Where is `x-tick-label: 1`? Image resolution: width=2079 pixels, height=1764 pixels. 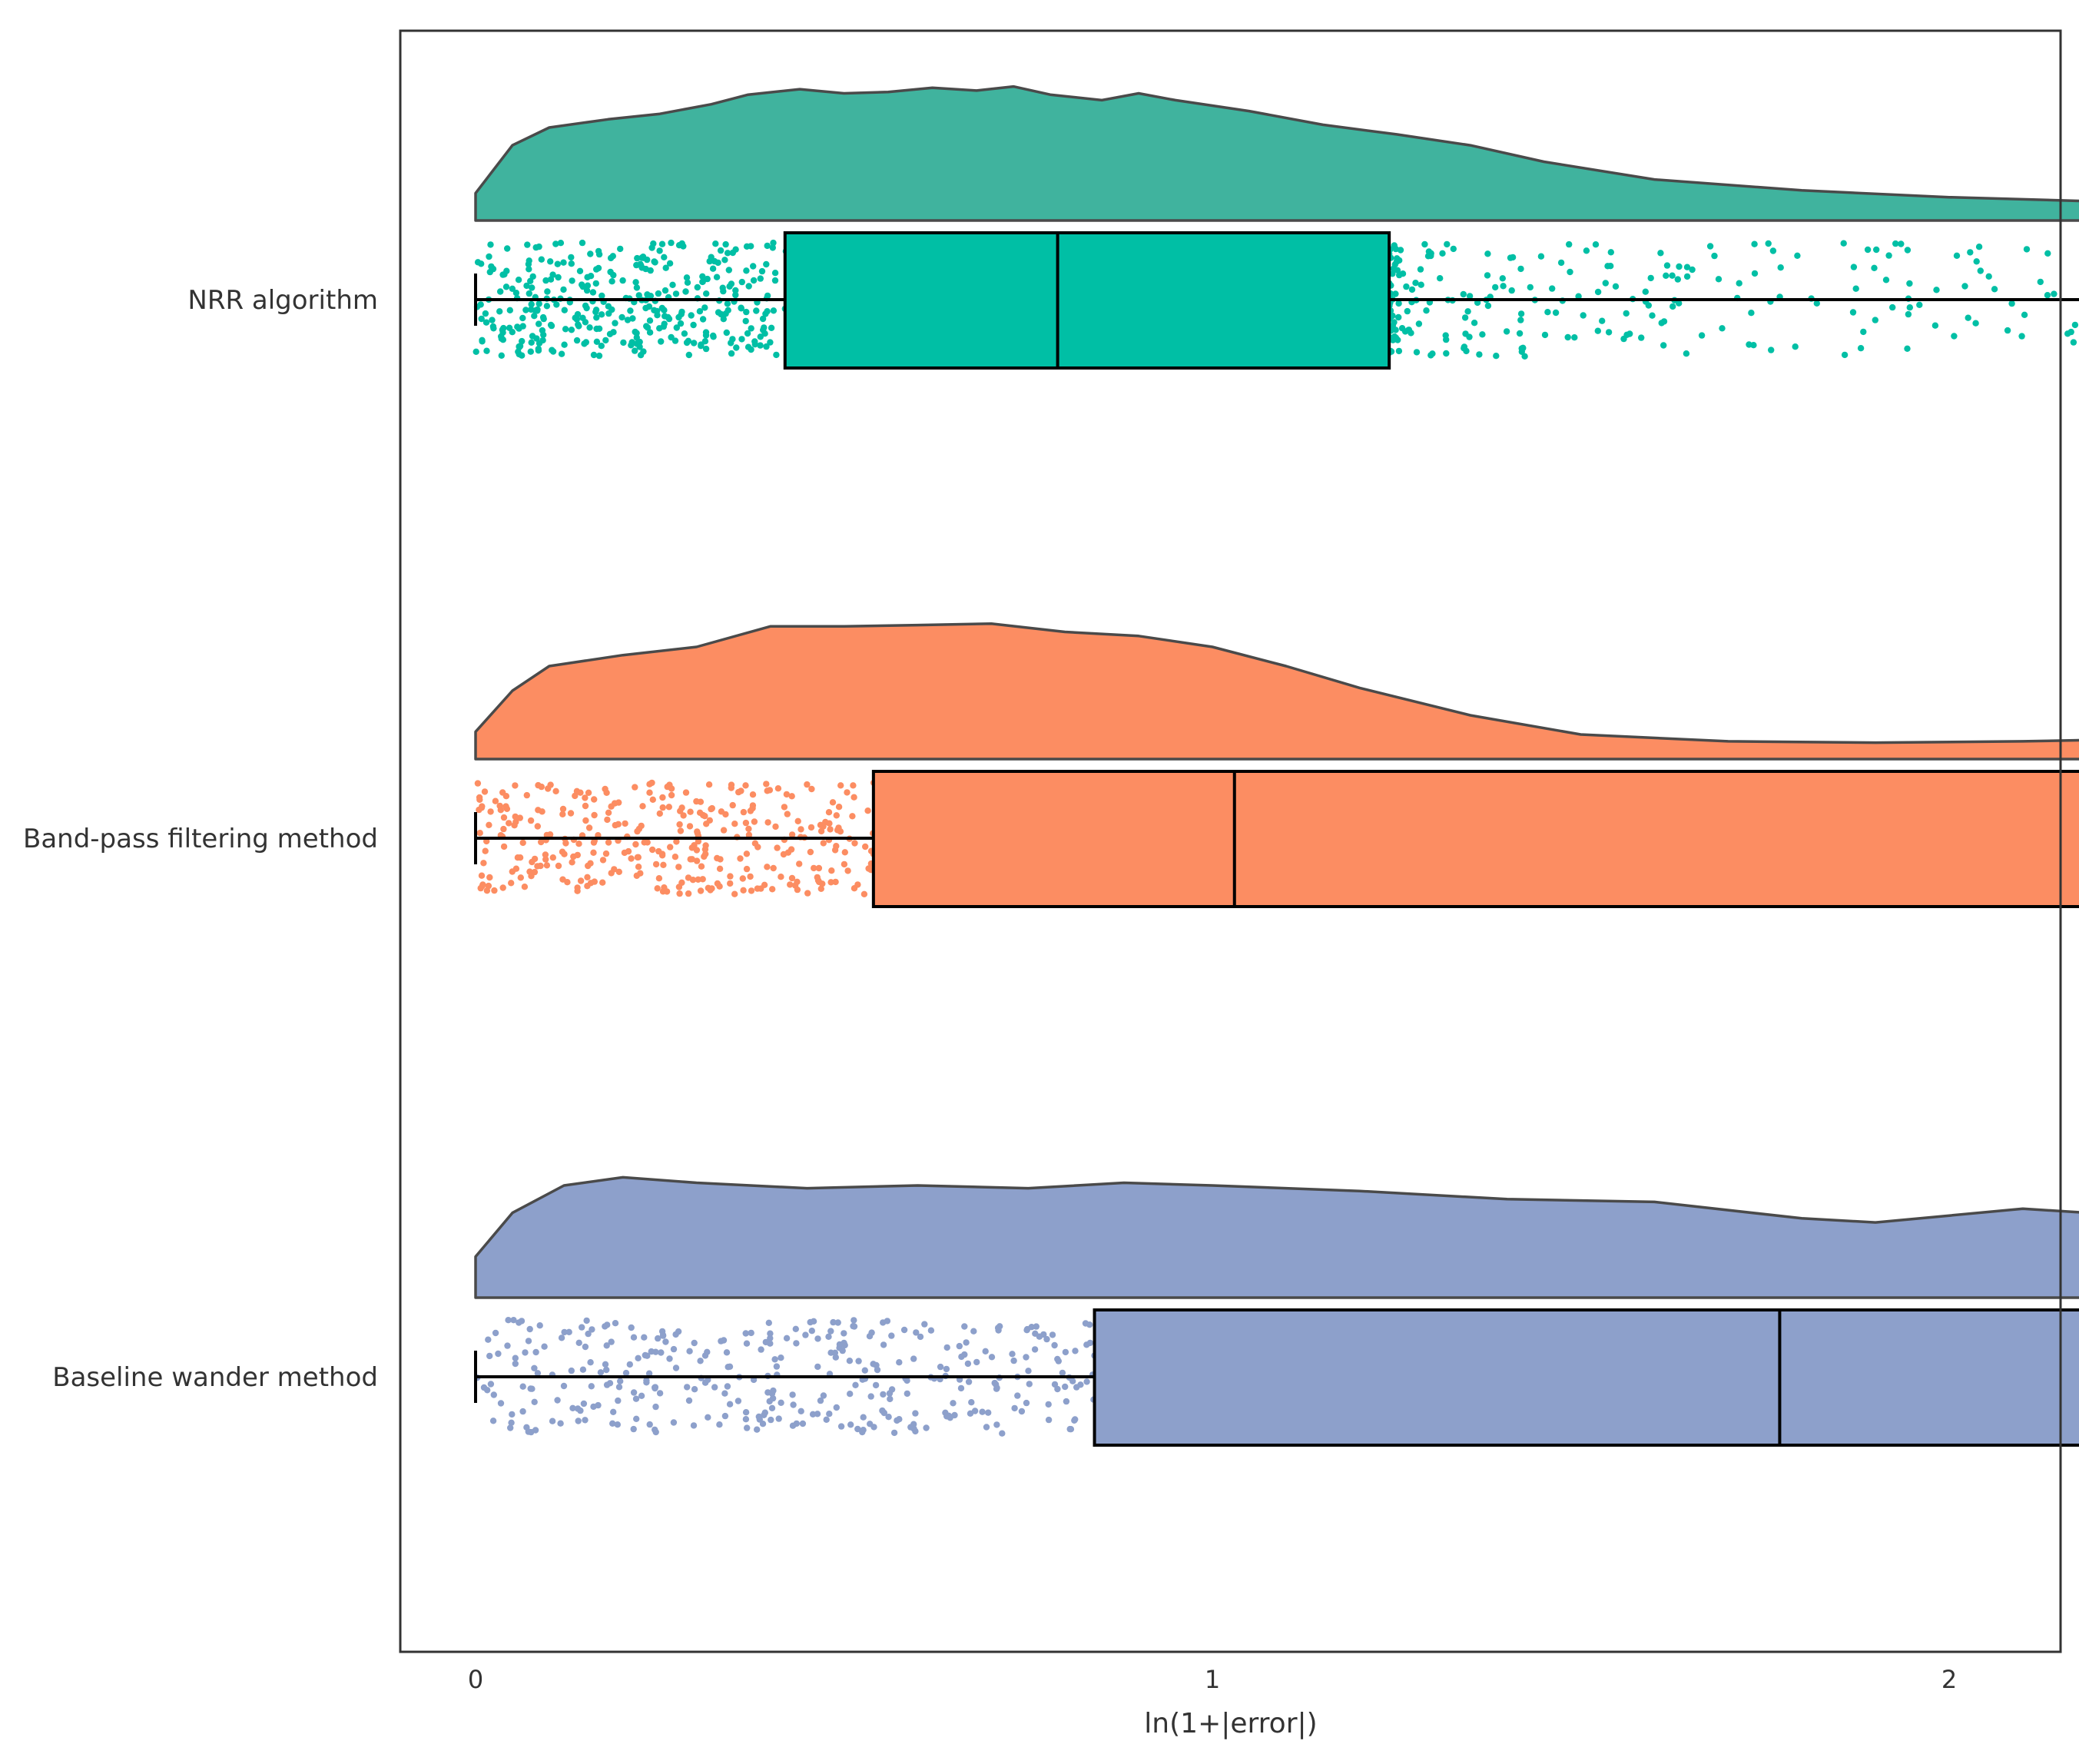
x-tick-label: 1 is located at coordinates (1212, 1680).